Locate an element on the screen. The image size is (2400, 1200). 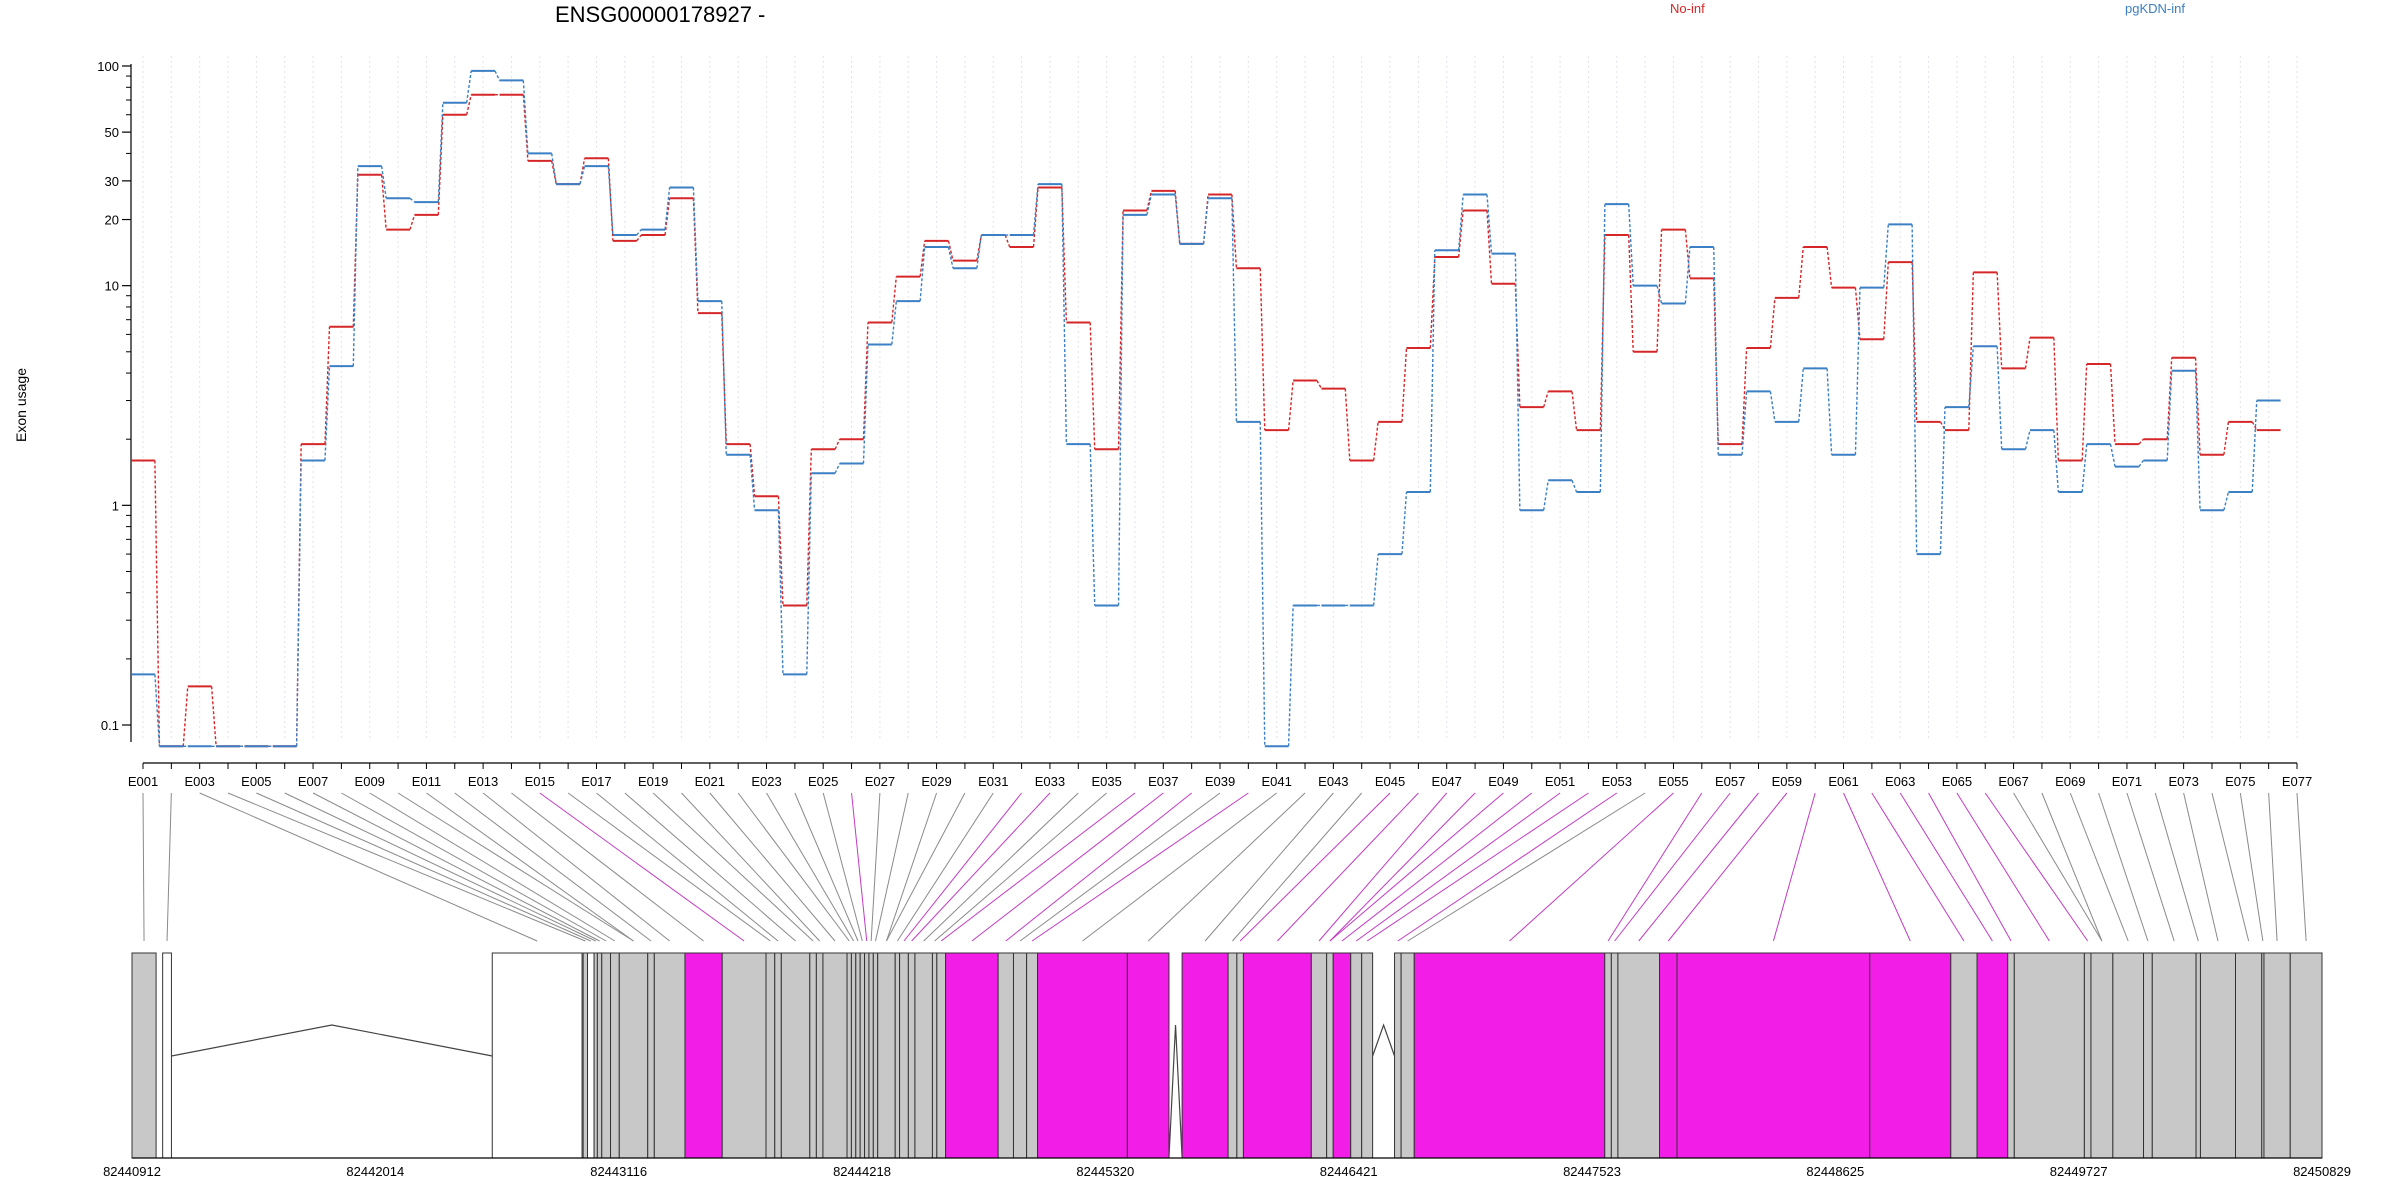
x-tick-label: E043 is located at coordinates (1333, 781).